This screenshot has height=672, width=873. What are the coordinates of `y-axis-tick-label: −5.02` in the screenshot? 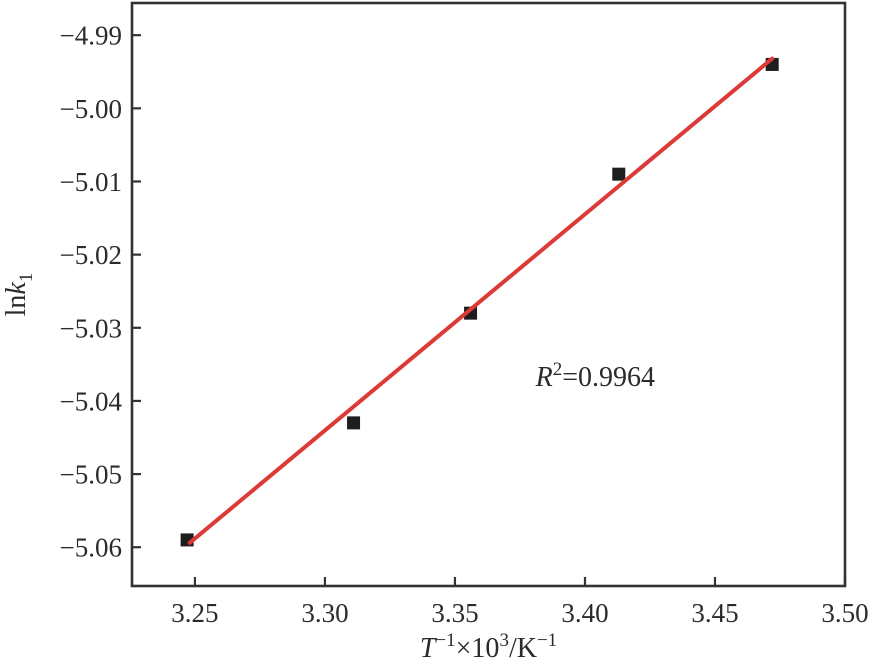 It's located at (91, 255).